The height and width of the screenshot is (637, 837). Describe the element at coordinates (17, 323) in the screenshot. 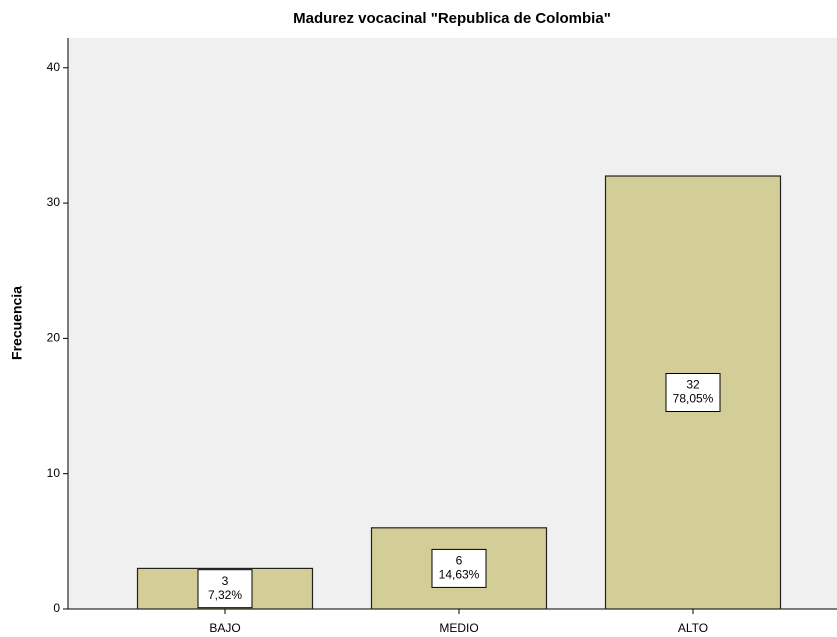

I see `y-axis-label: Frecuencia` at that location.